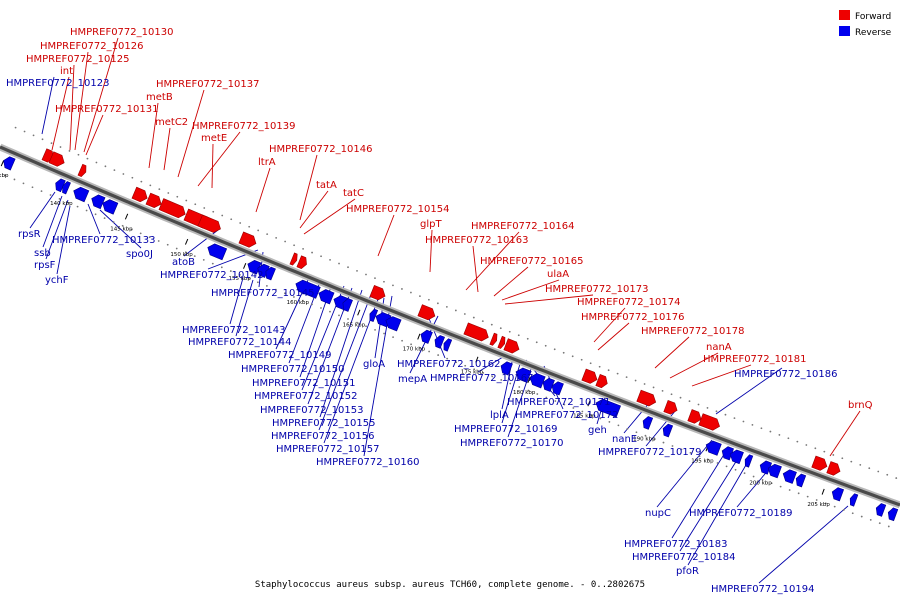  I want to click on reverse-gene-label: HMPREF0772_10156, so click(322, 436).